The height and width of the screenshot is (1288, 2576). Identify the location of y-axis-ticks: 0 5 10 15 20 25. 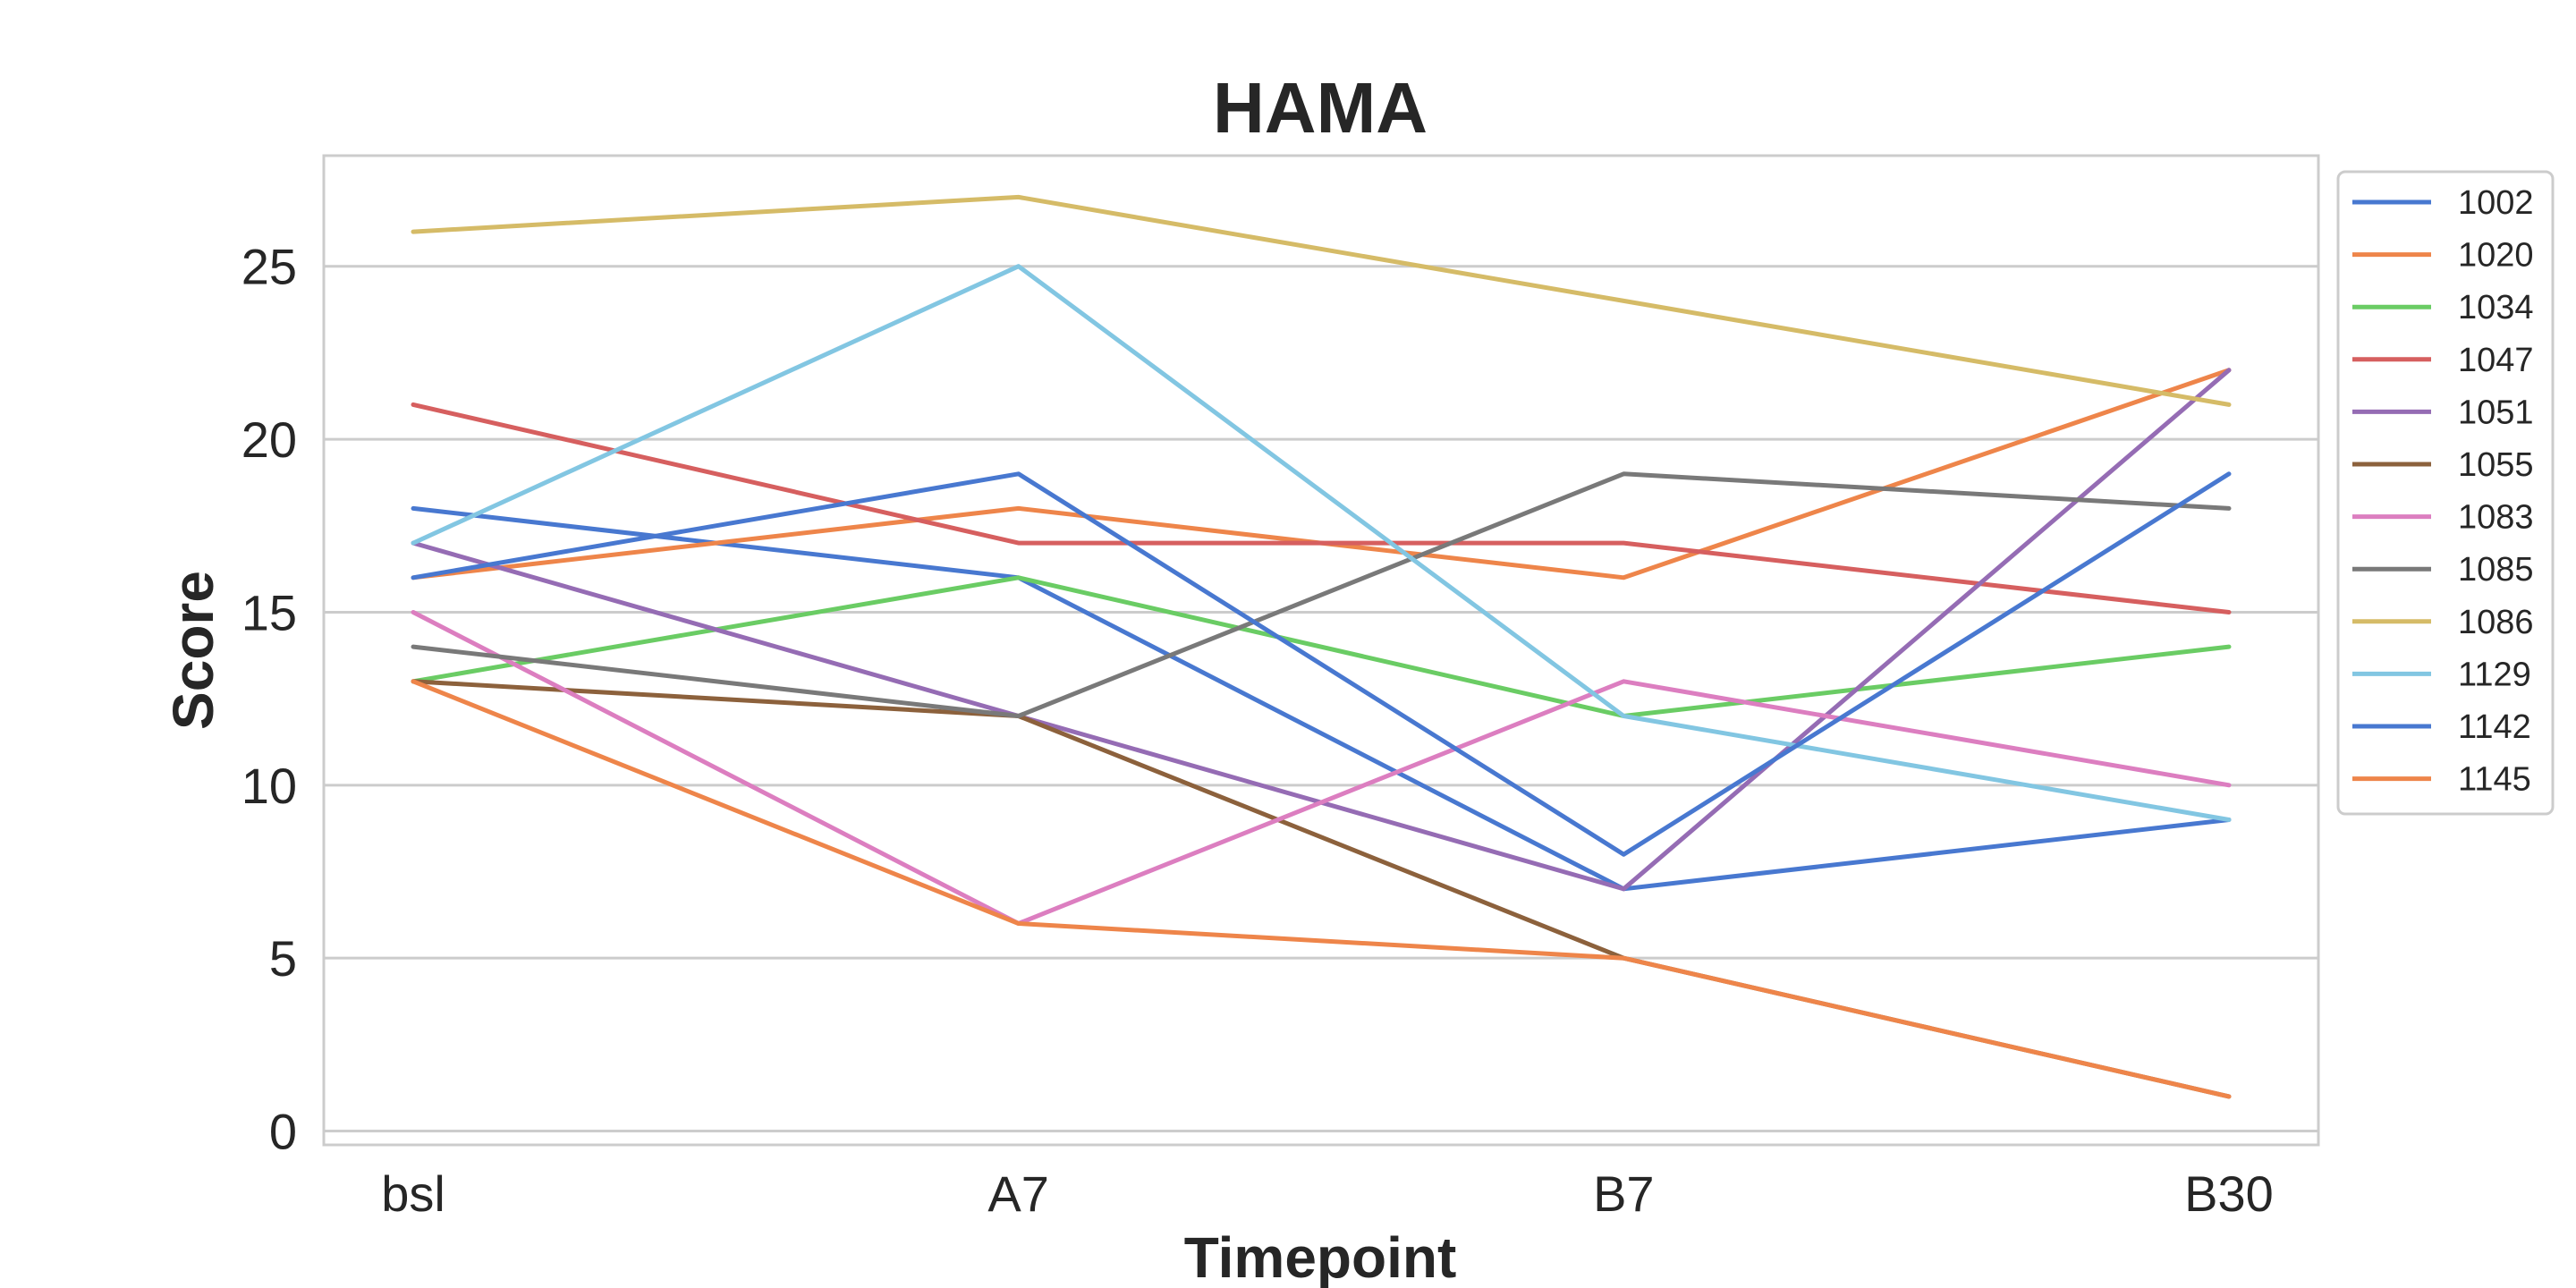
(269, 699).